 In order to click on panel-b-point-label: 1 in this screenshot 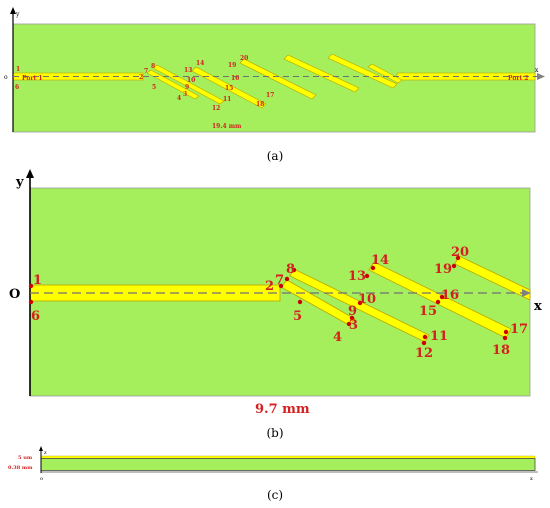, I will do `click(37, 280)`.